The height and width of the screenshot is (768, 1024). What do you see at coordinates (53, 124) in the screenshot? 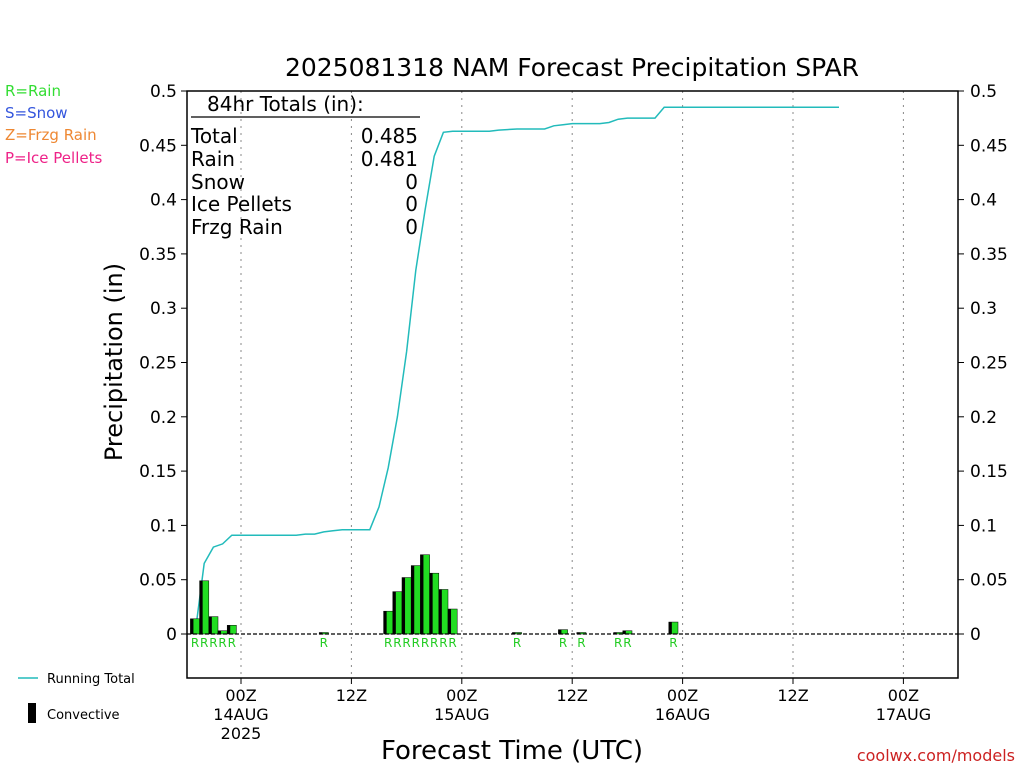
I see `ptype-legend: R=Rain S=Snow Z=Frzg Rain P=Ice Pellets` at bounding box center [53, 124].